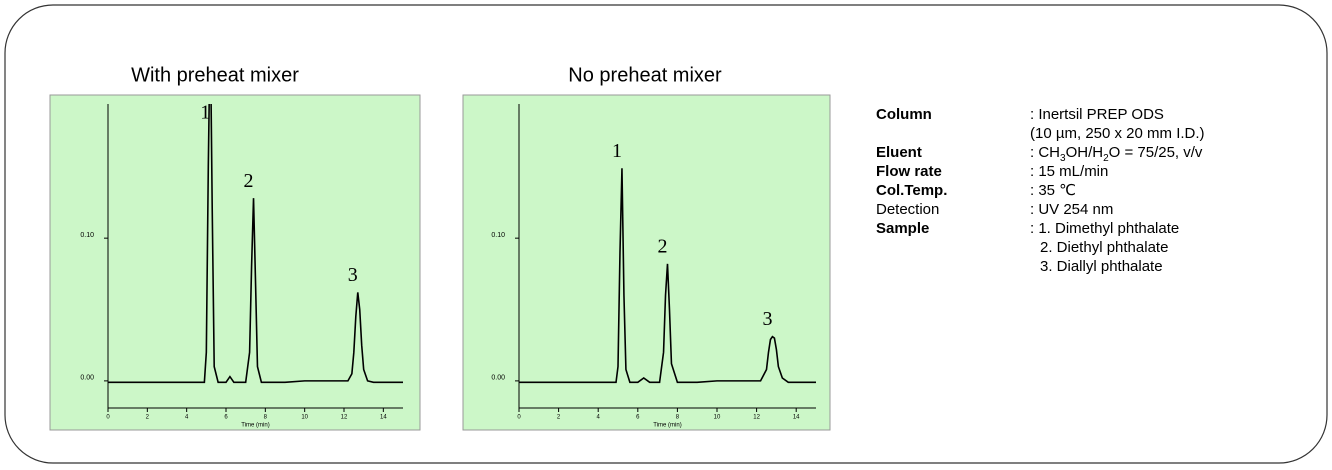 The width and height of the screenshot is (1332, 470). I want to click on condition-label: Flow rate, so click(909, 171).